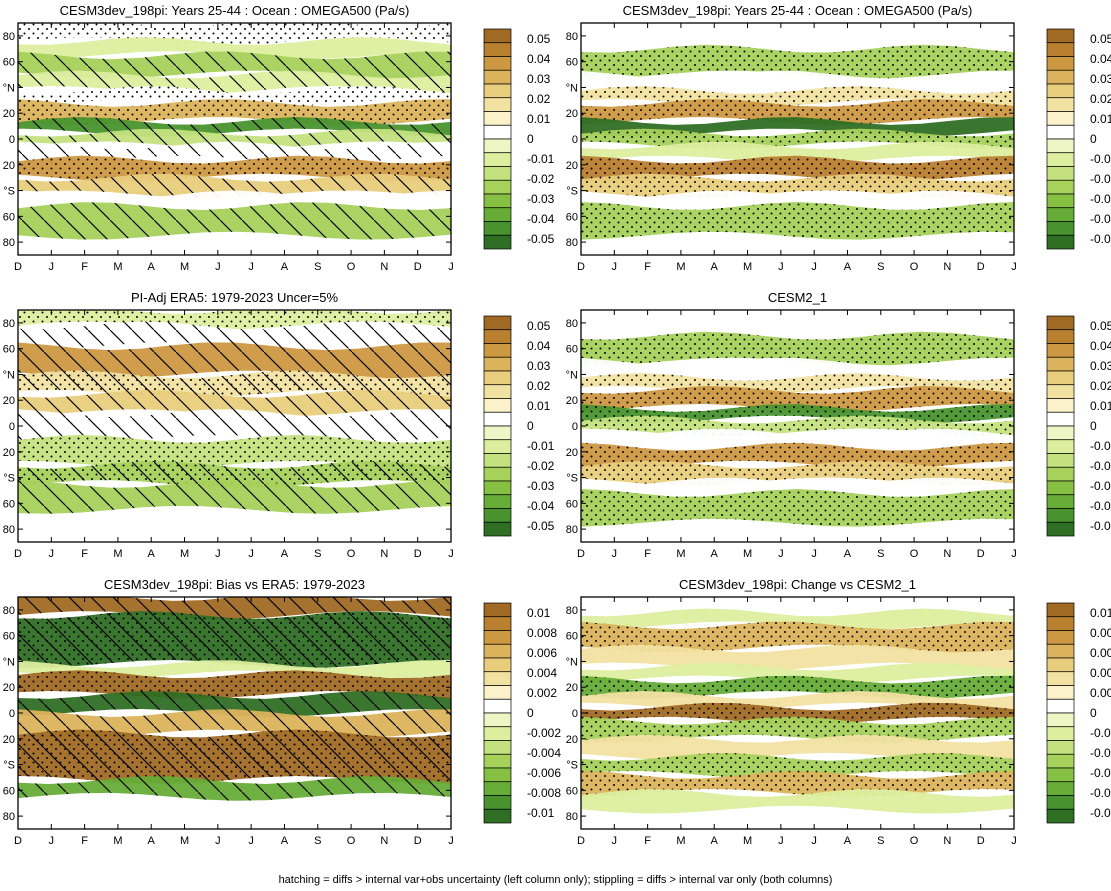  Describe the element at coordinates (797, 297) in the screenshot. I see `panel-title: CESM2_1` at that location.